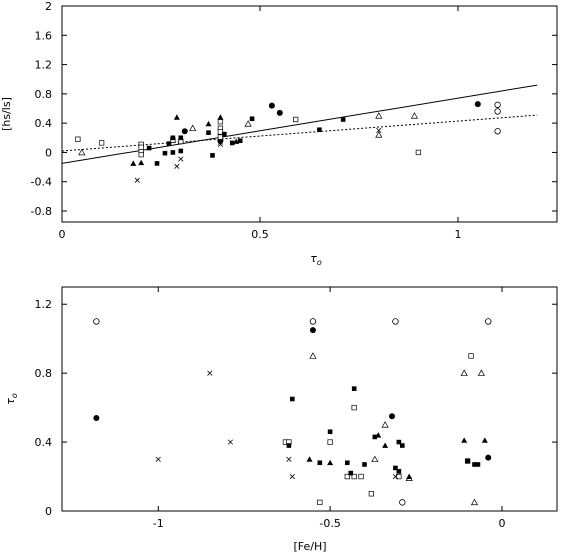 The width and height of the screenshot is (568, 559). I want to click on fit-line-solid, so click(299, 124).